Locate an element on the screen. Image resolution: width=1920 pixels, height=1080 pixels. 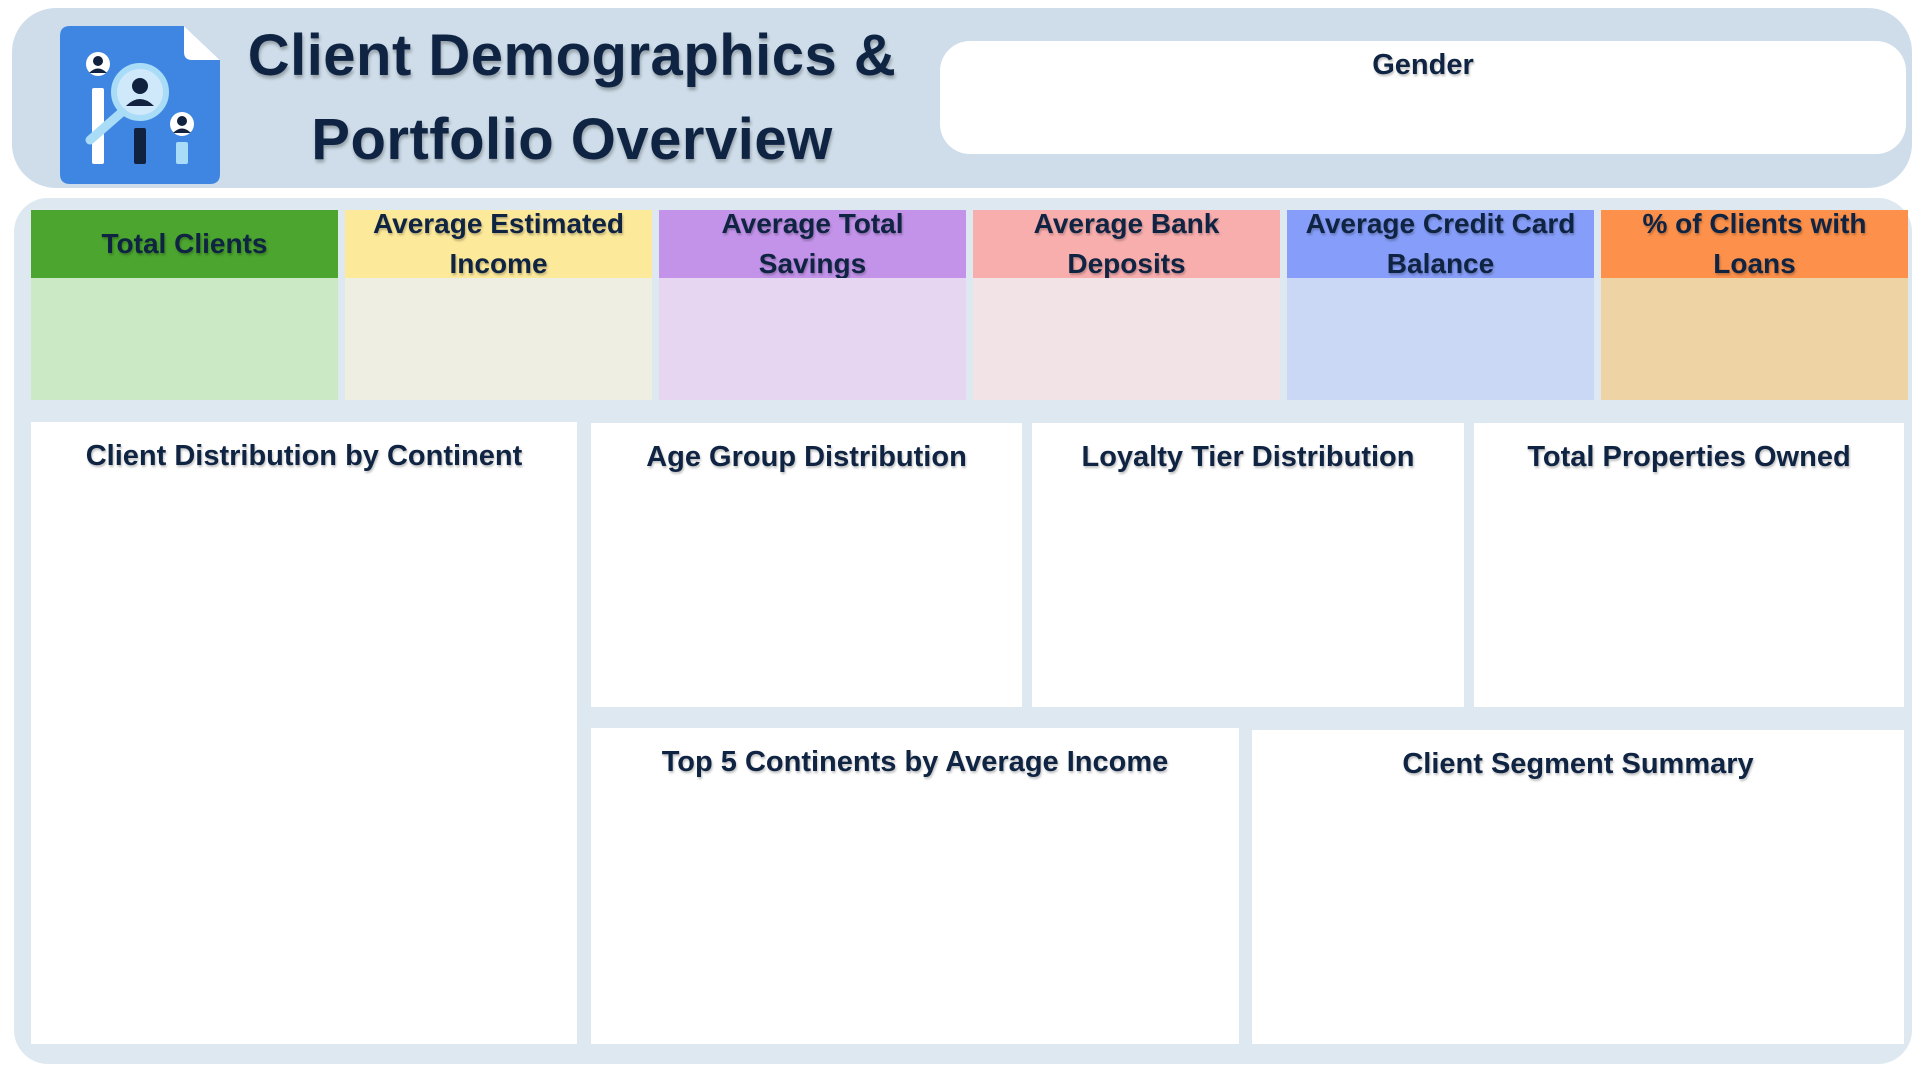
kpi-card-average-total-savings: Average Total Savings is located at coordinates (812, 304).